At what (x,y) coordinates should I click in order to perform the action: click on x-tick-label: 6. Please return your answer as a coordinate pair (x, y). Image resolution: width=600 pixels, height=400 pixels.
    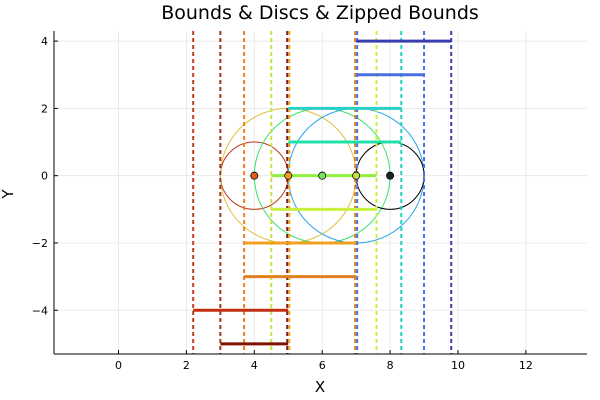
    Looking at the image, I should click on (322, 365).